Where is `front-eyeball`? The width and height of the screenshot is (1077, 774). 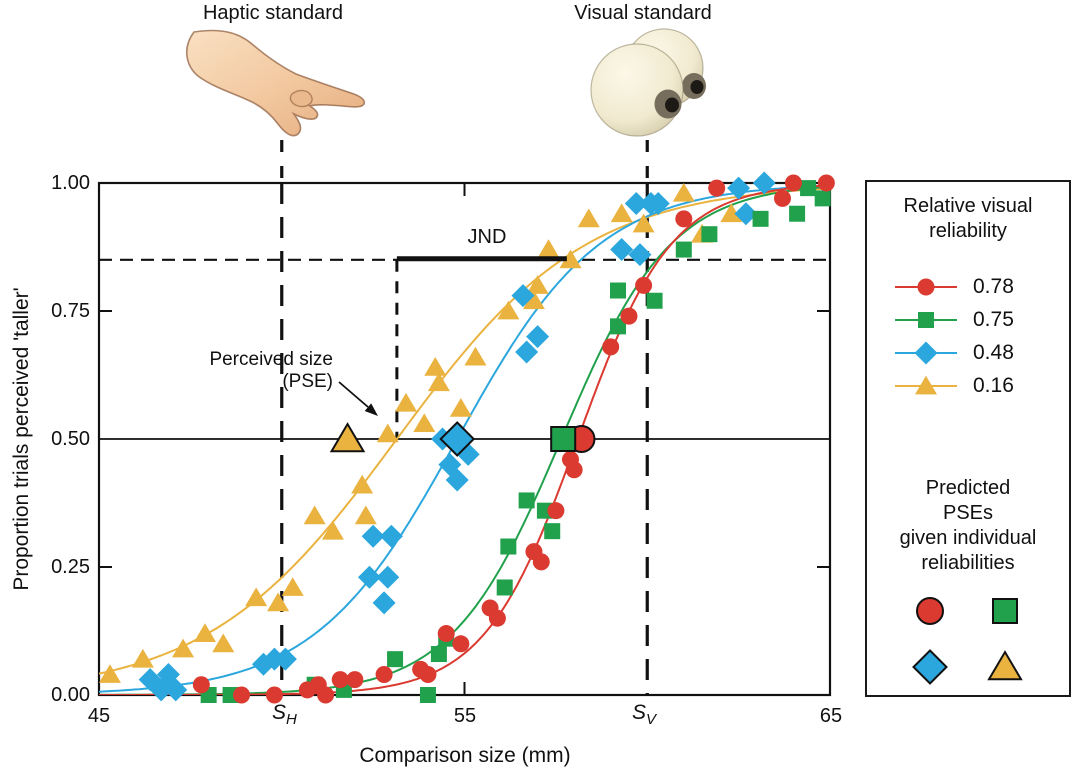
front-eyeball is located at coordinates (637, 90).